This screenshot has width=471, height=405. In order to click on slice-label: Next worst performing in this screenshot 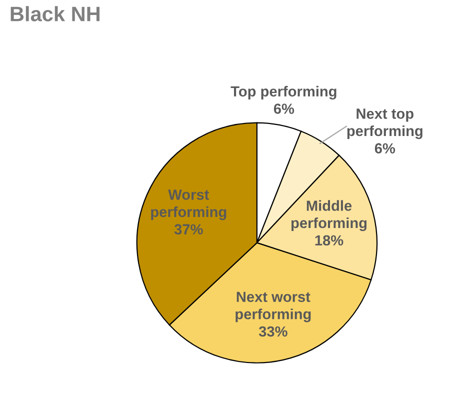, I will do `click(273, 307)`.